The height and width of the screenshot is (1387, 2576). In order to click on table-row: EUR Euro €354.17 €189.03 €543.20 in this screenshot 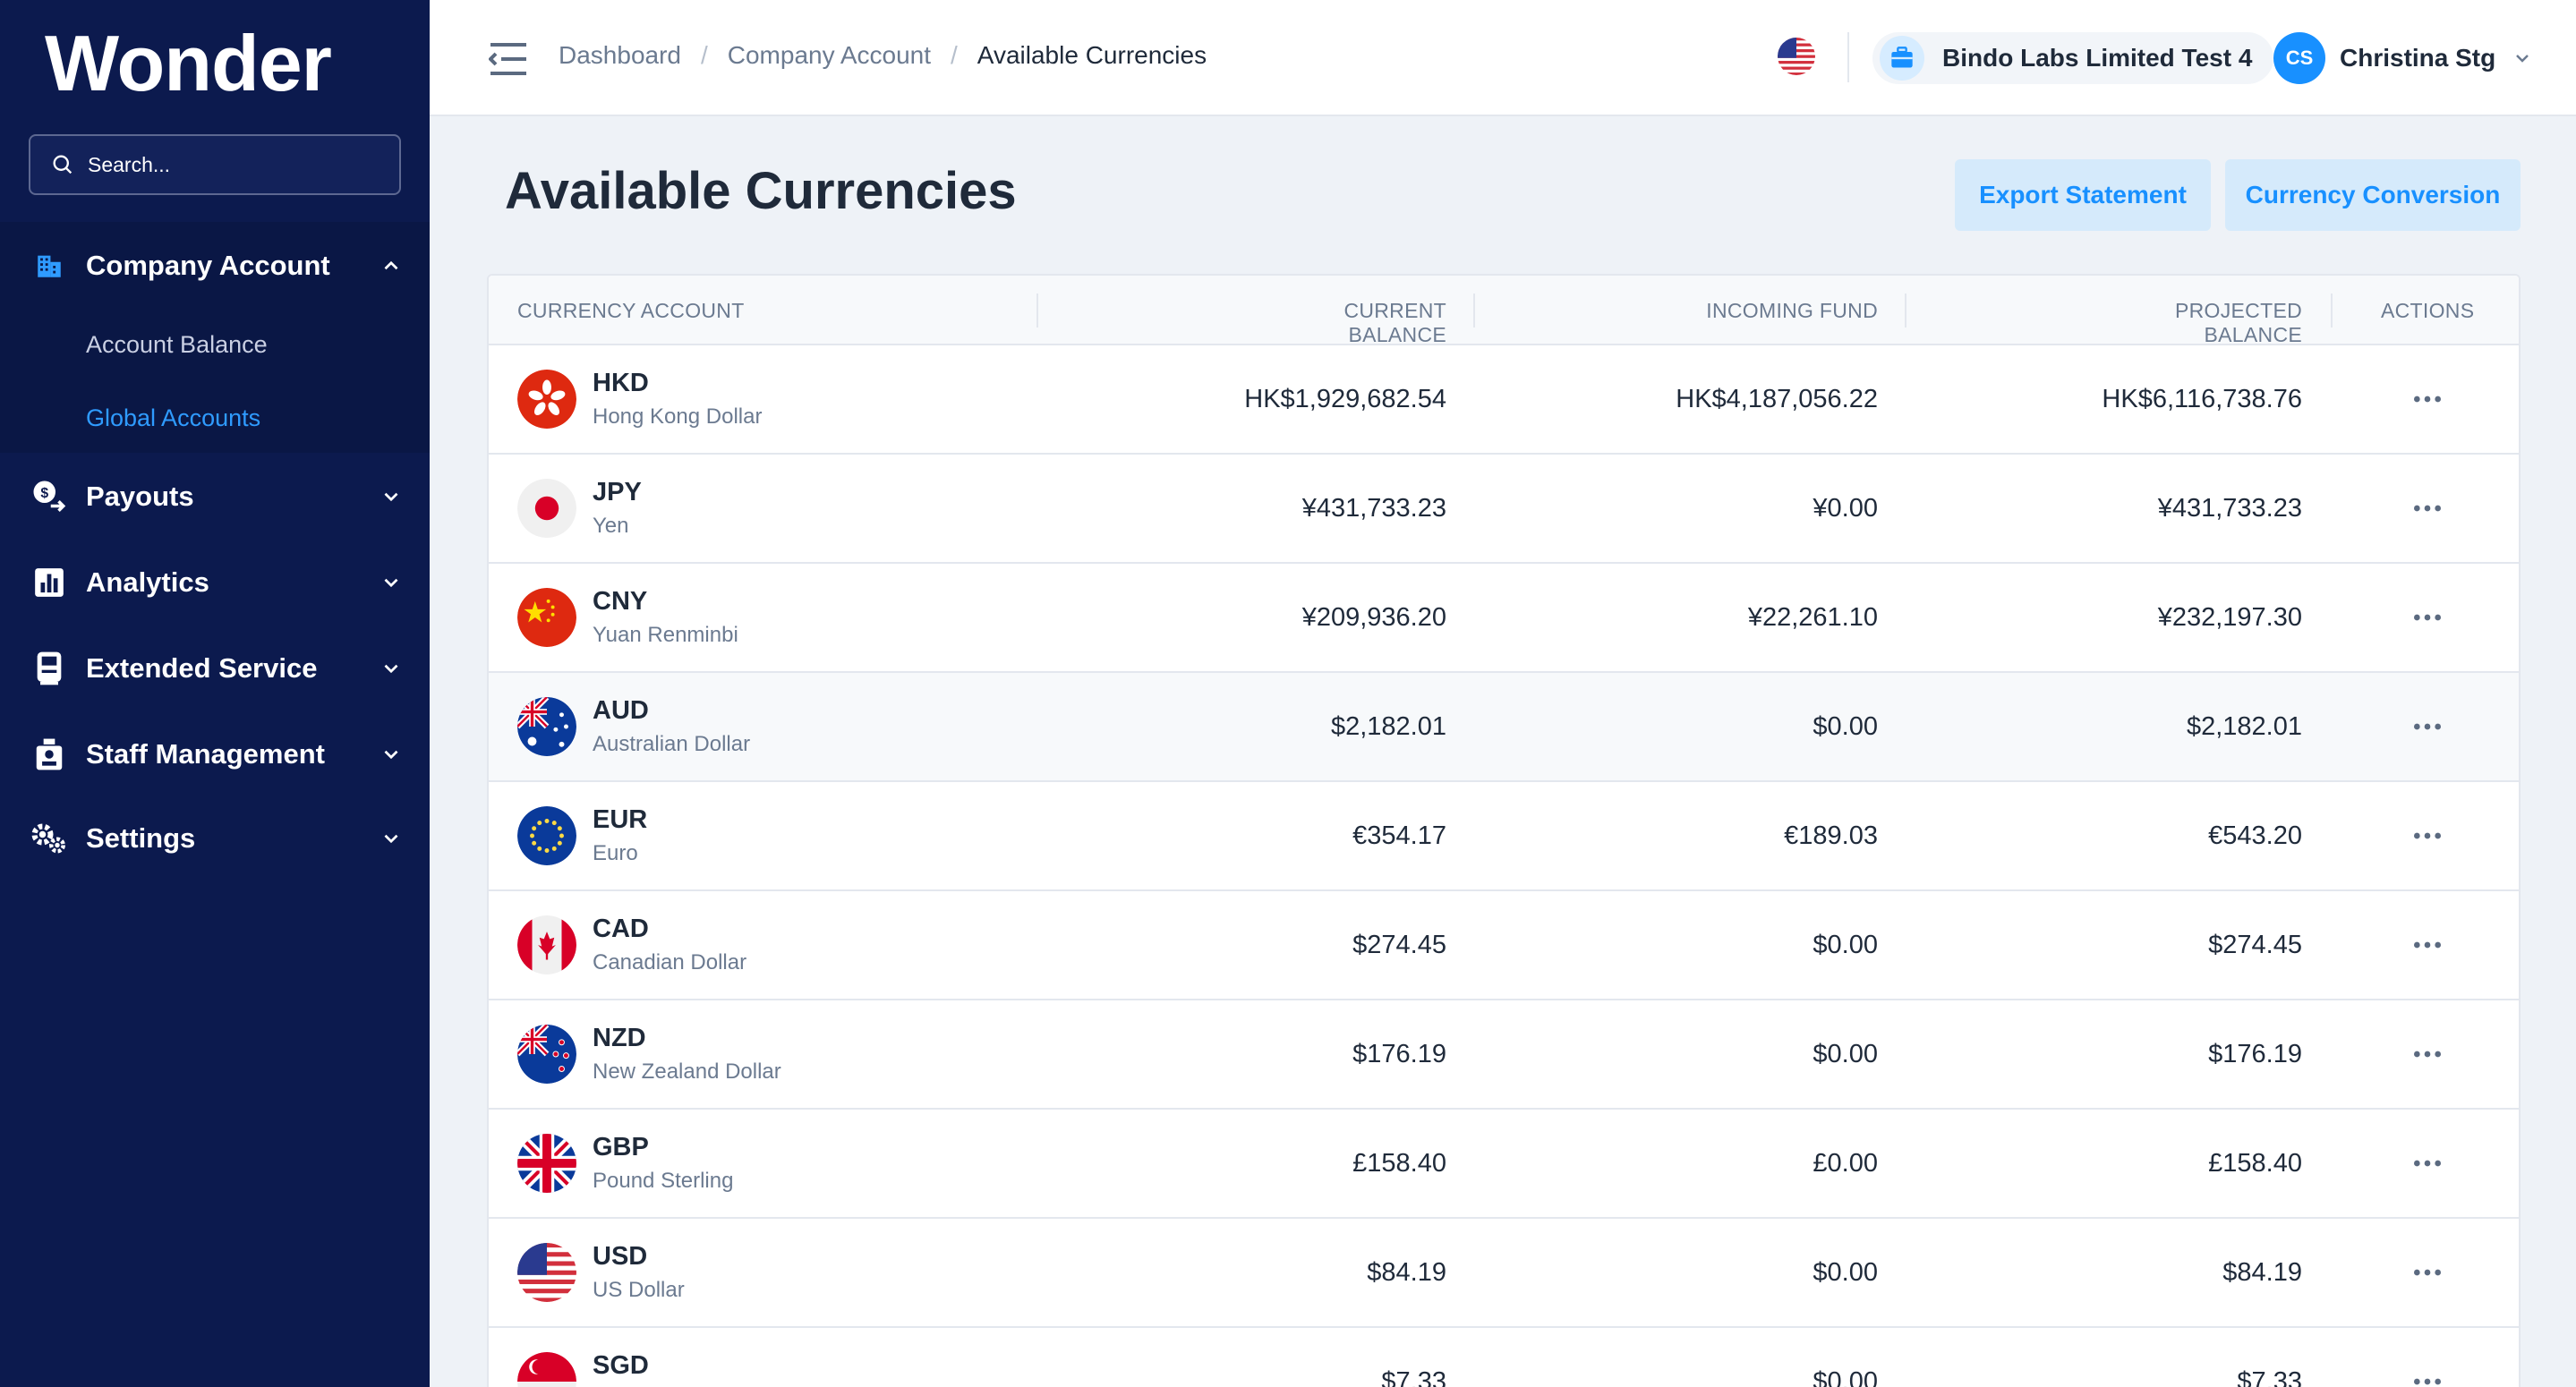, I will do `click(1504, 836)`.